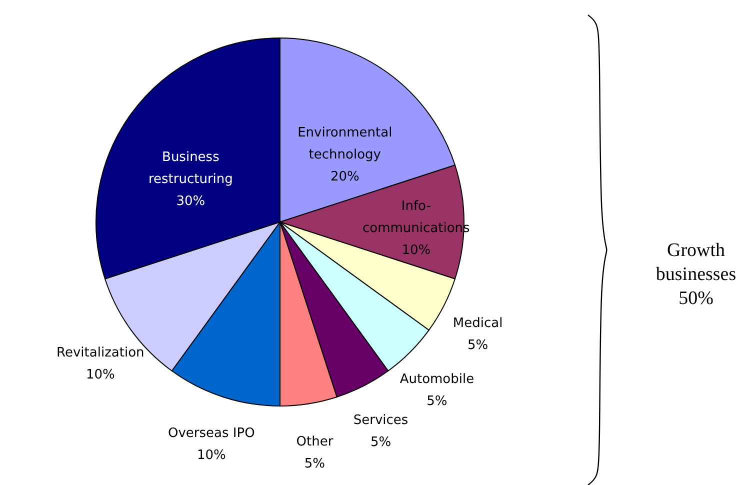 Image resolution: width=752 pixels, height=485 pixels. I want to click on text: Growth businesses 50%, so click(696, 274).